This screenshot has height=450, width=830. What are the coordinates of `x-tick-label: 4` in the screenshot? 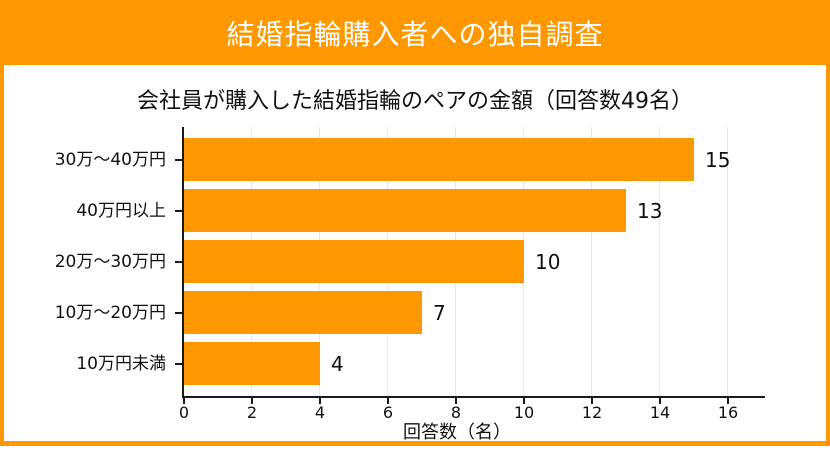 It's located at (320, 412).